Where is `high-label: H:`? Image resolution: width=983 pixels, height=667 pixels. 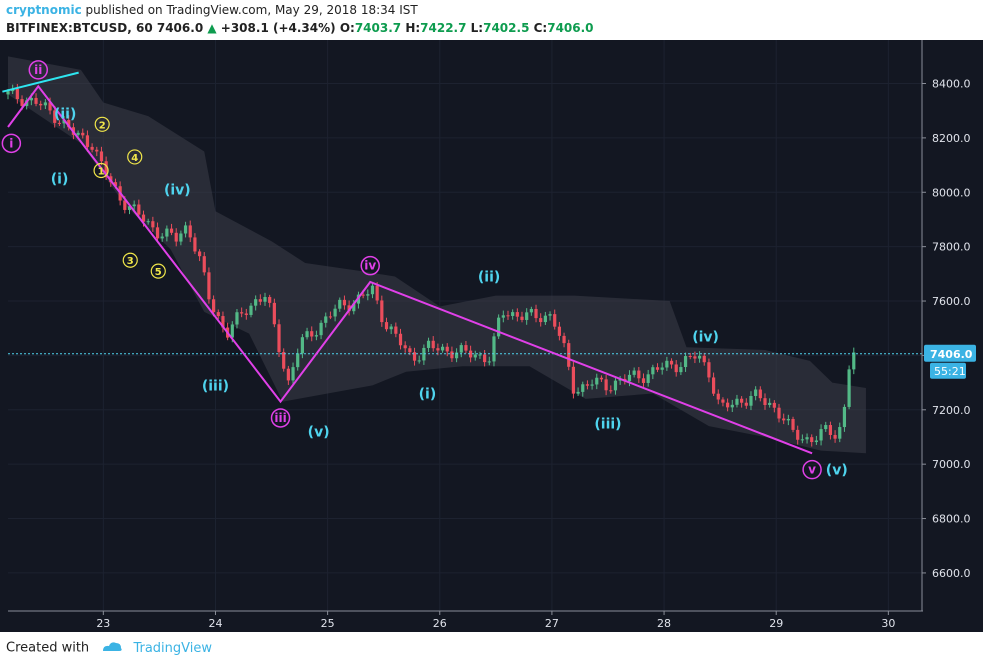 high-label: H: is located at coordinates (413, 28).